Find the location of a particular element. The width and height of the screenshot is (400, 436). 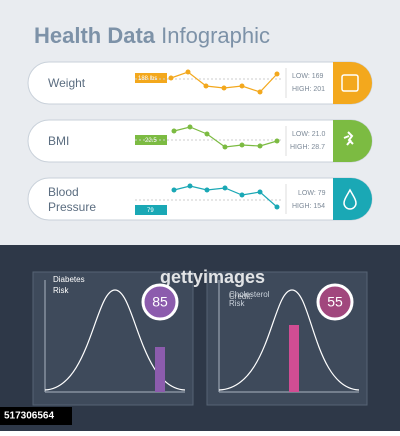

card-label: BMI is located at coordinates (58, 141).